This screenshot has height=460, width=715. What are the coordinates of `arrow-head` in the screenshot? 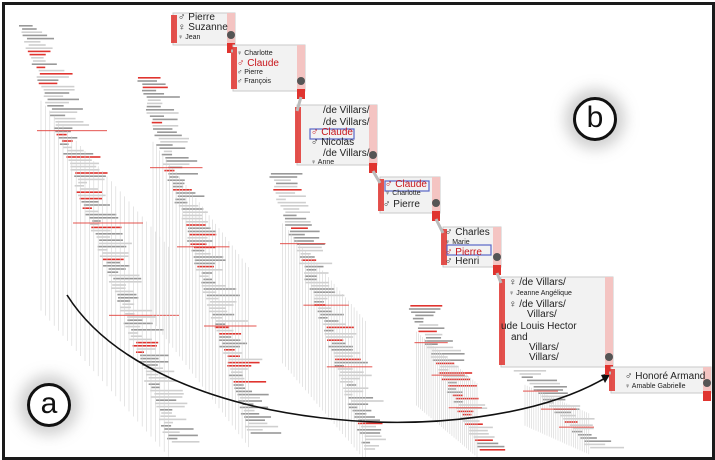 It's located at (606, 378).